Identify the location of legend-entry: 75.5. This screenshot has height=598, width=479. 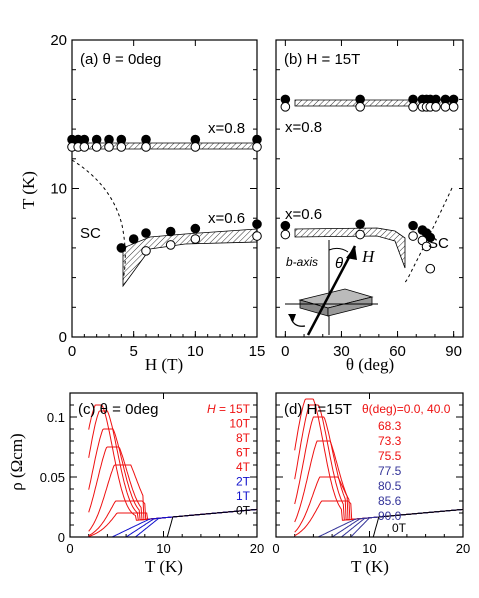
(390, 456).